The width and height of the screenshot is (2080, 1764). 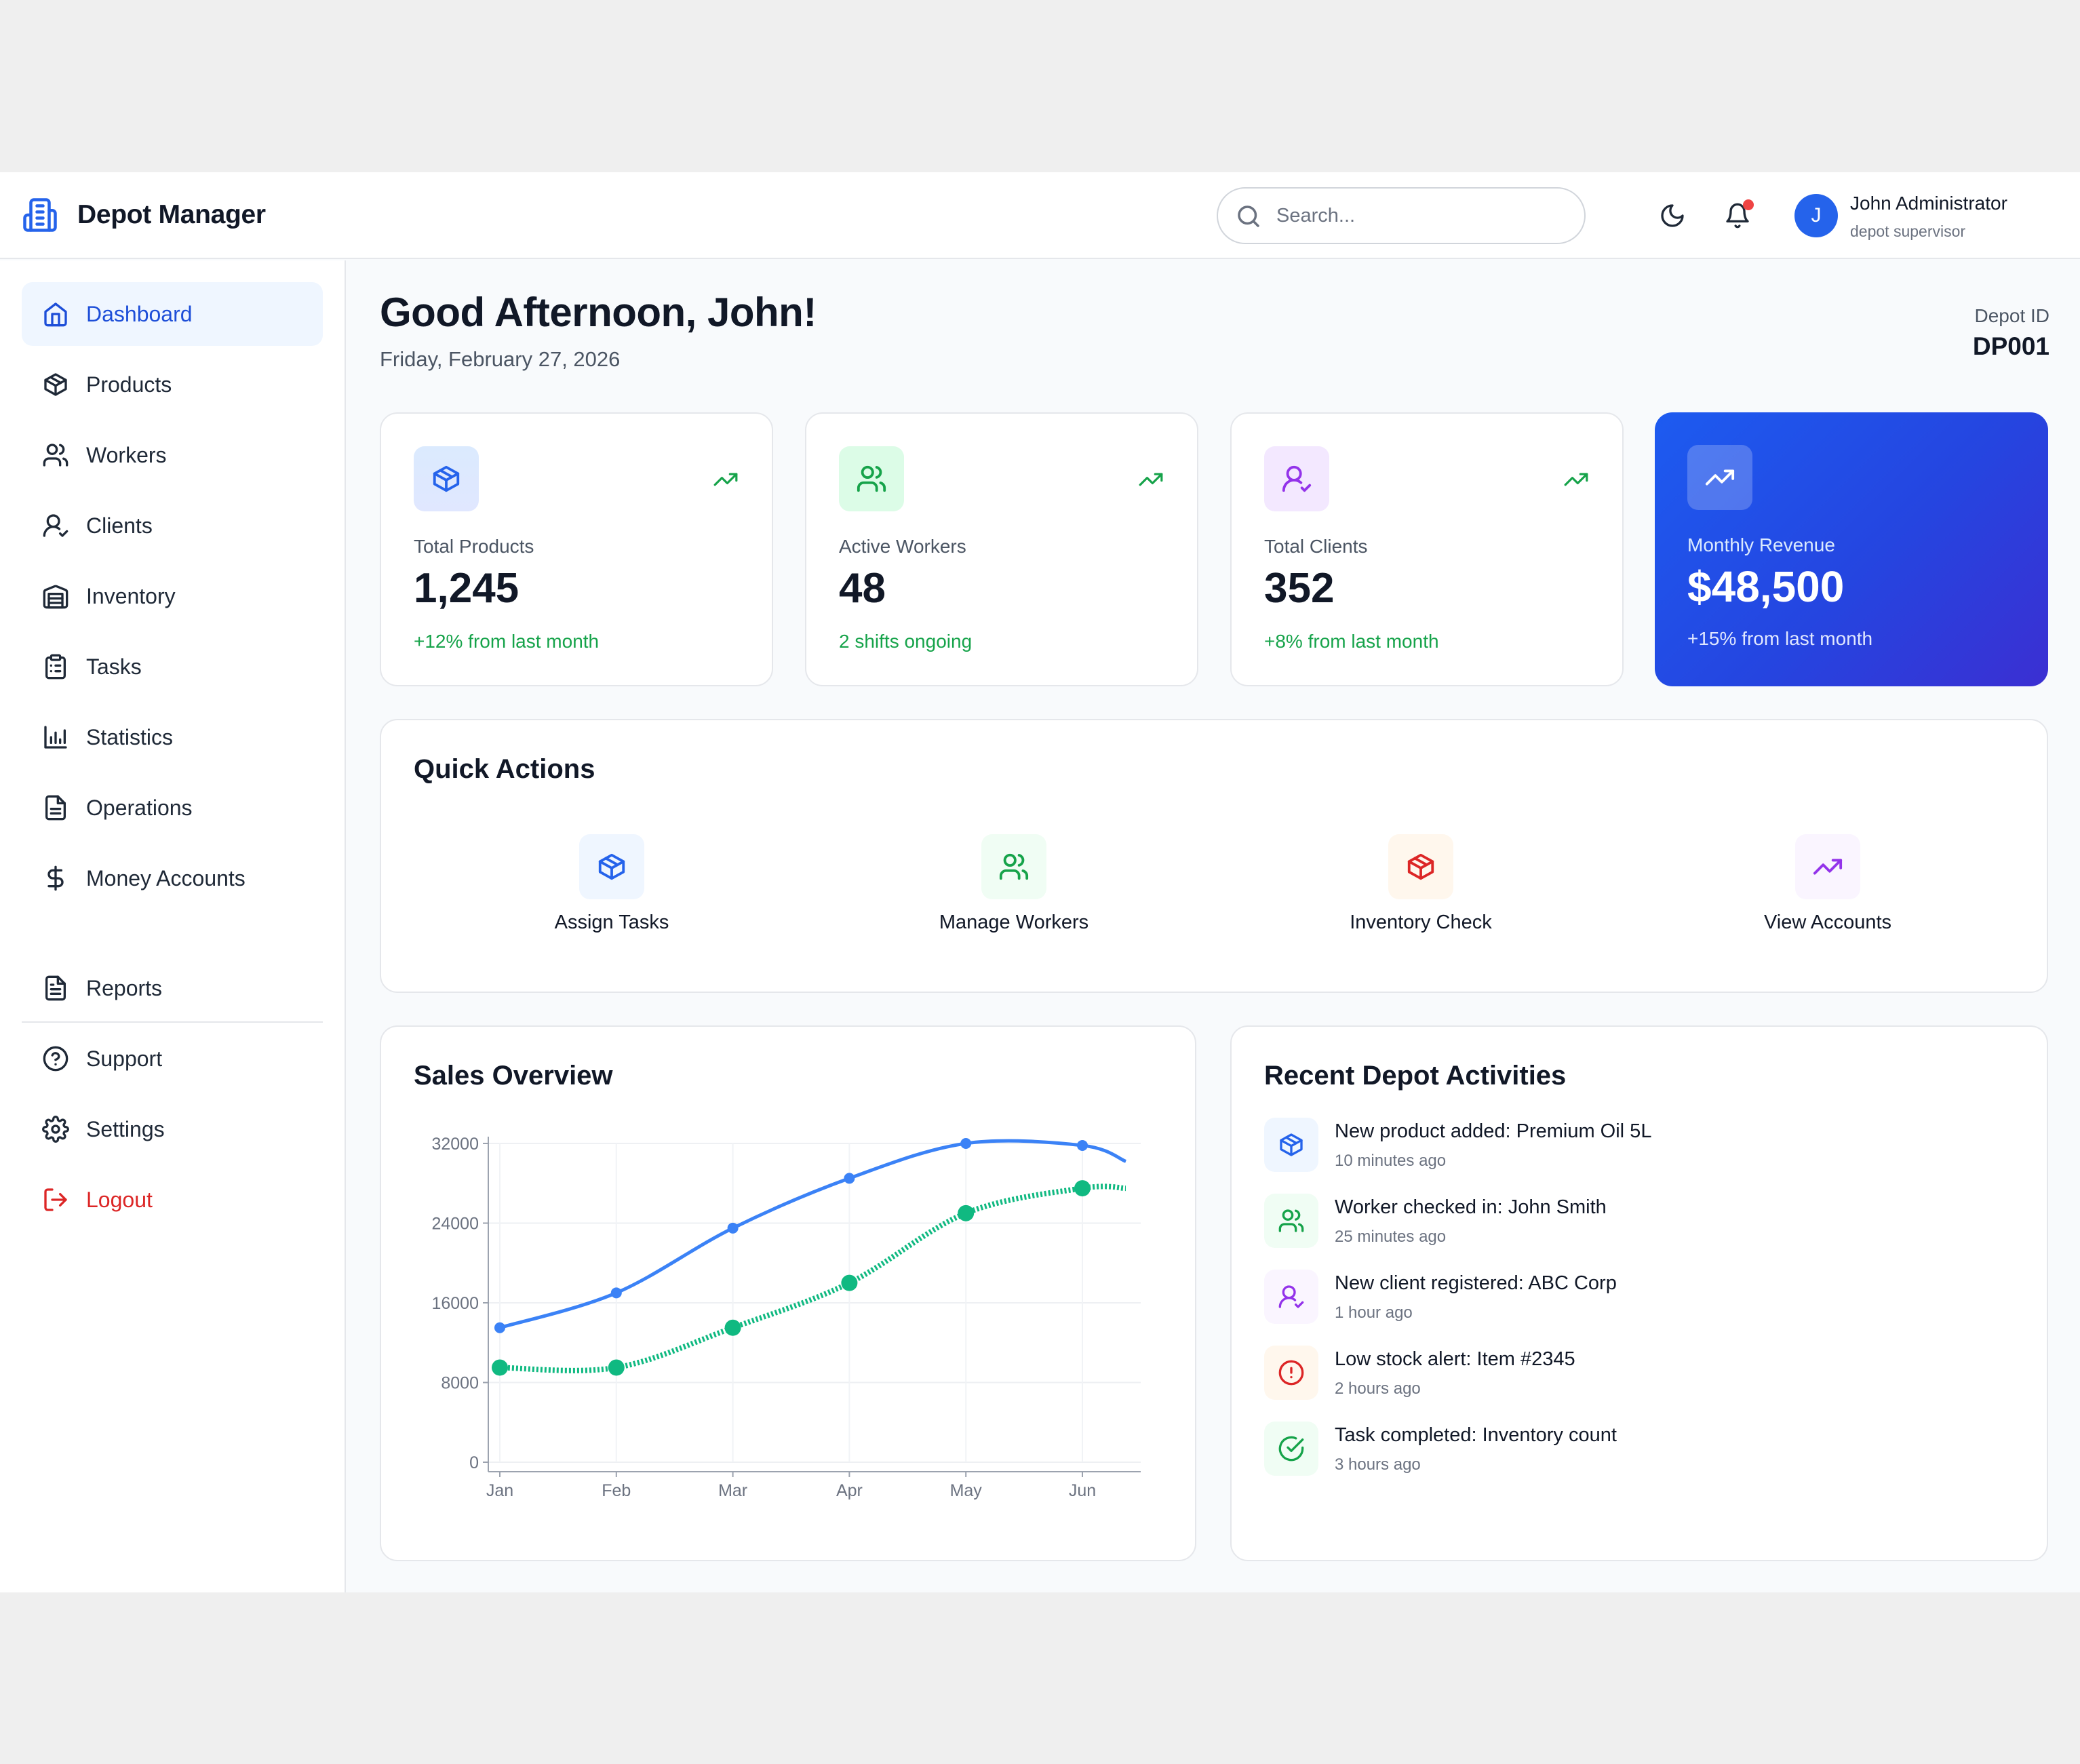 I want to click on bell-icon, so click(x=1738, y=215).